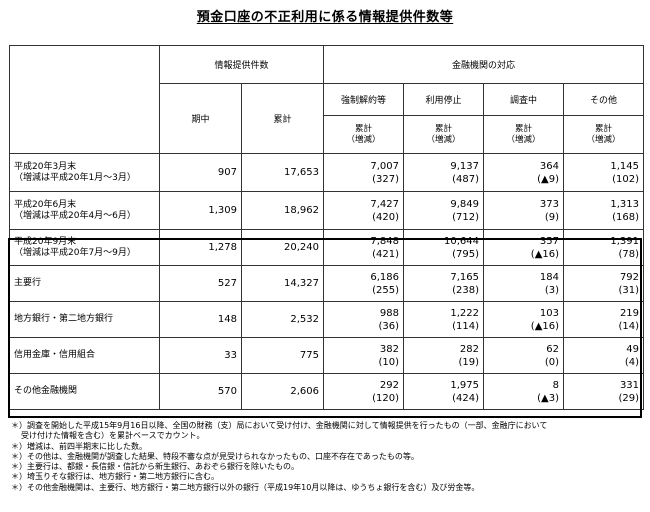 The image size is (650, 512). Describe the element at coordinates (364, 134) in the screenshot. I see `header-sub-forced-cancel: 累計 （増減）` at that location.